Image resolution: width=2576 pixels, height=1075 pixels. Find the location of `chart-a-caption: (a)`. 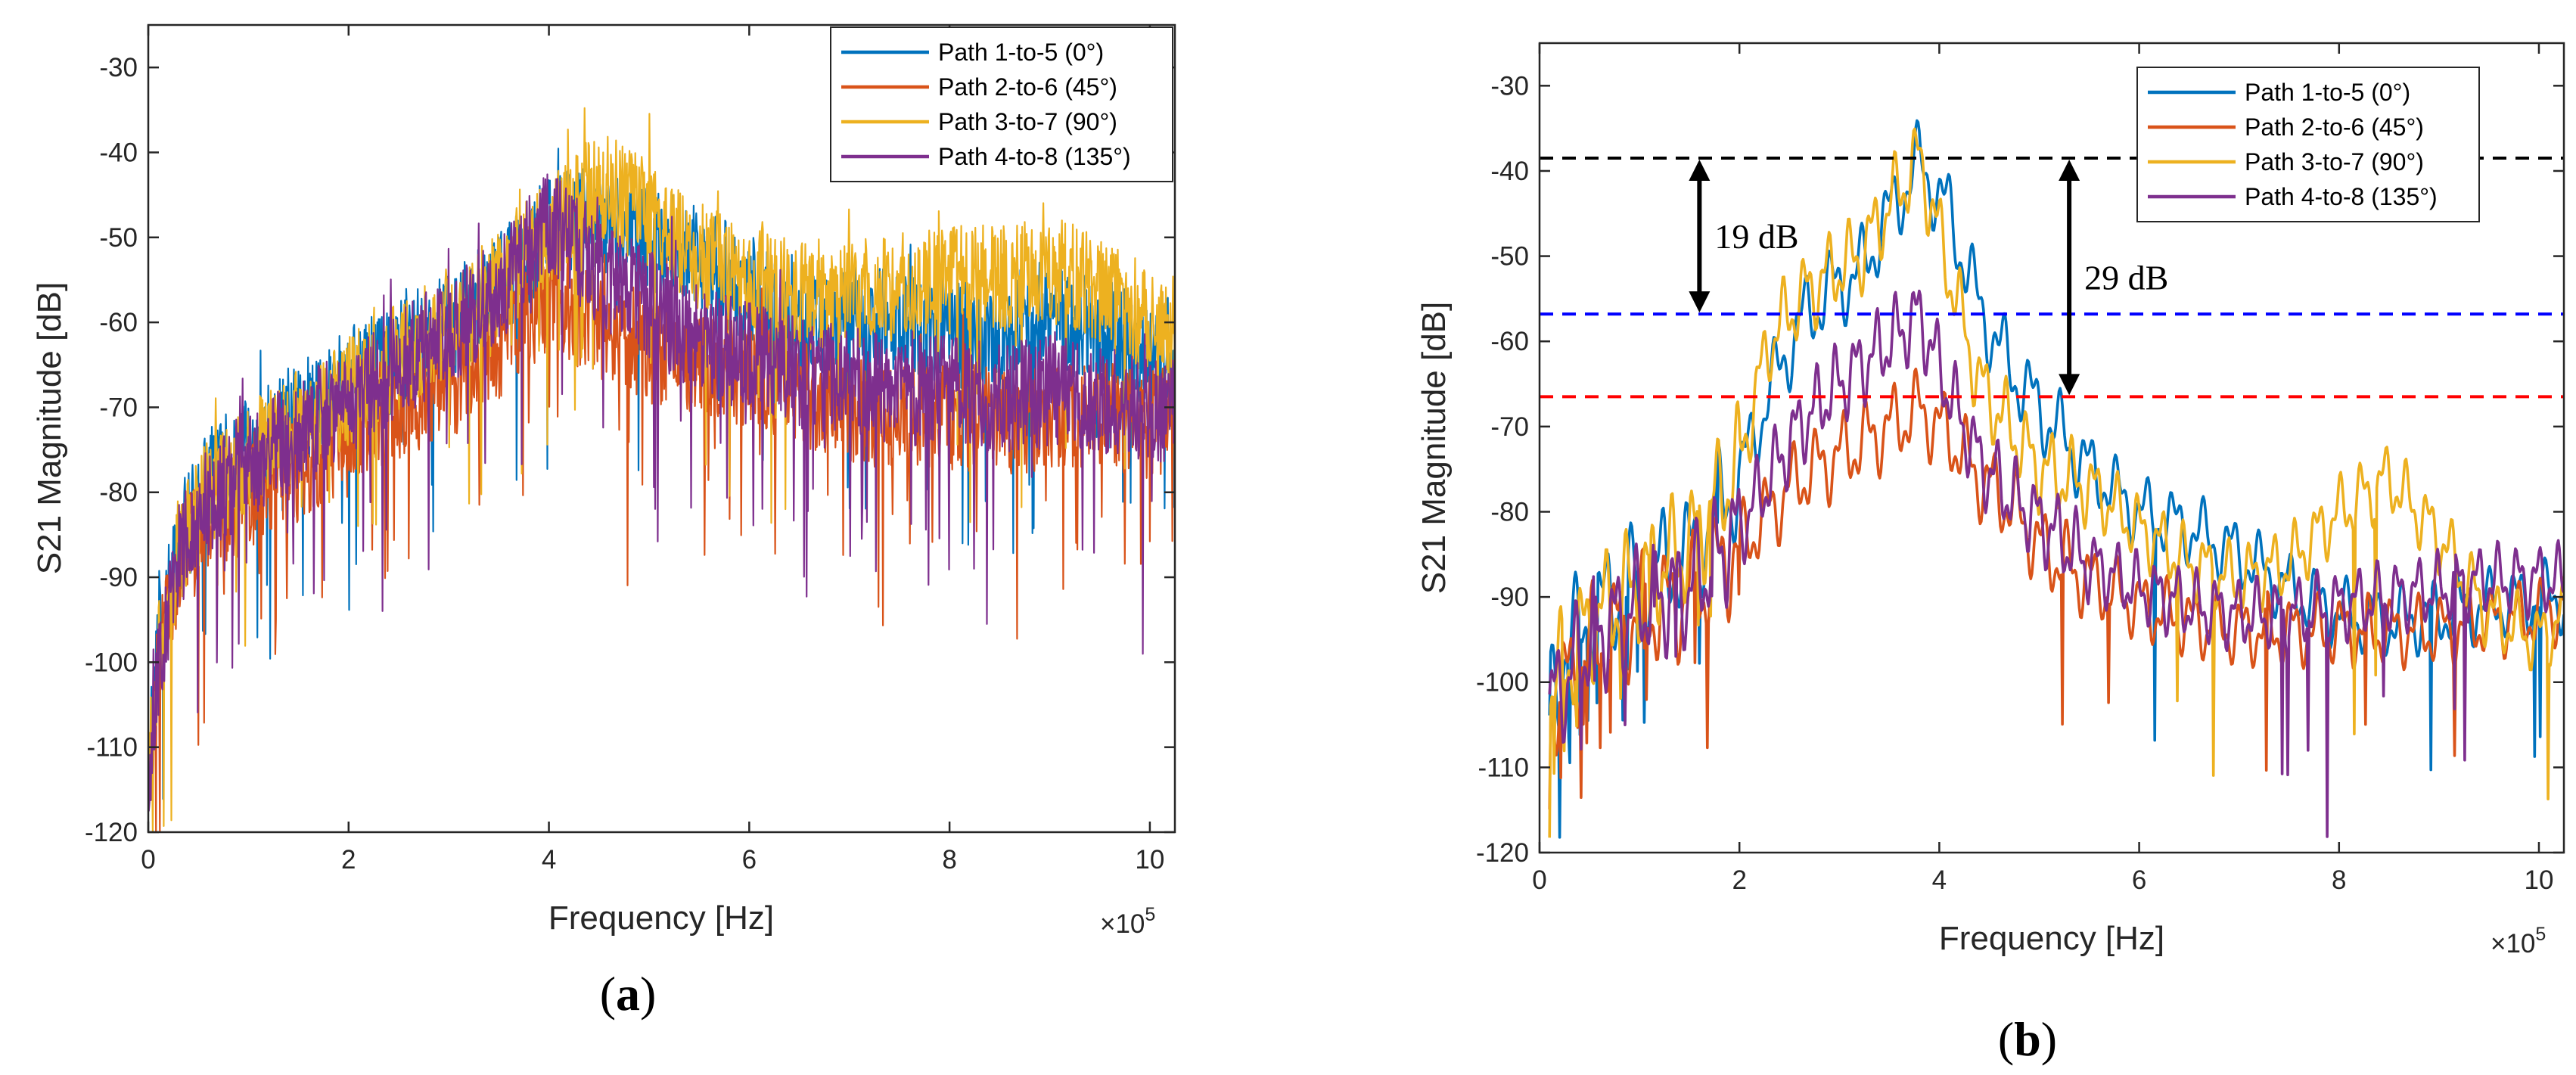

chart-a-caption: (a) is located at coordinates (628, 994).